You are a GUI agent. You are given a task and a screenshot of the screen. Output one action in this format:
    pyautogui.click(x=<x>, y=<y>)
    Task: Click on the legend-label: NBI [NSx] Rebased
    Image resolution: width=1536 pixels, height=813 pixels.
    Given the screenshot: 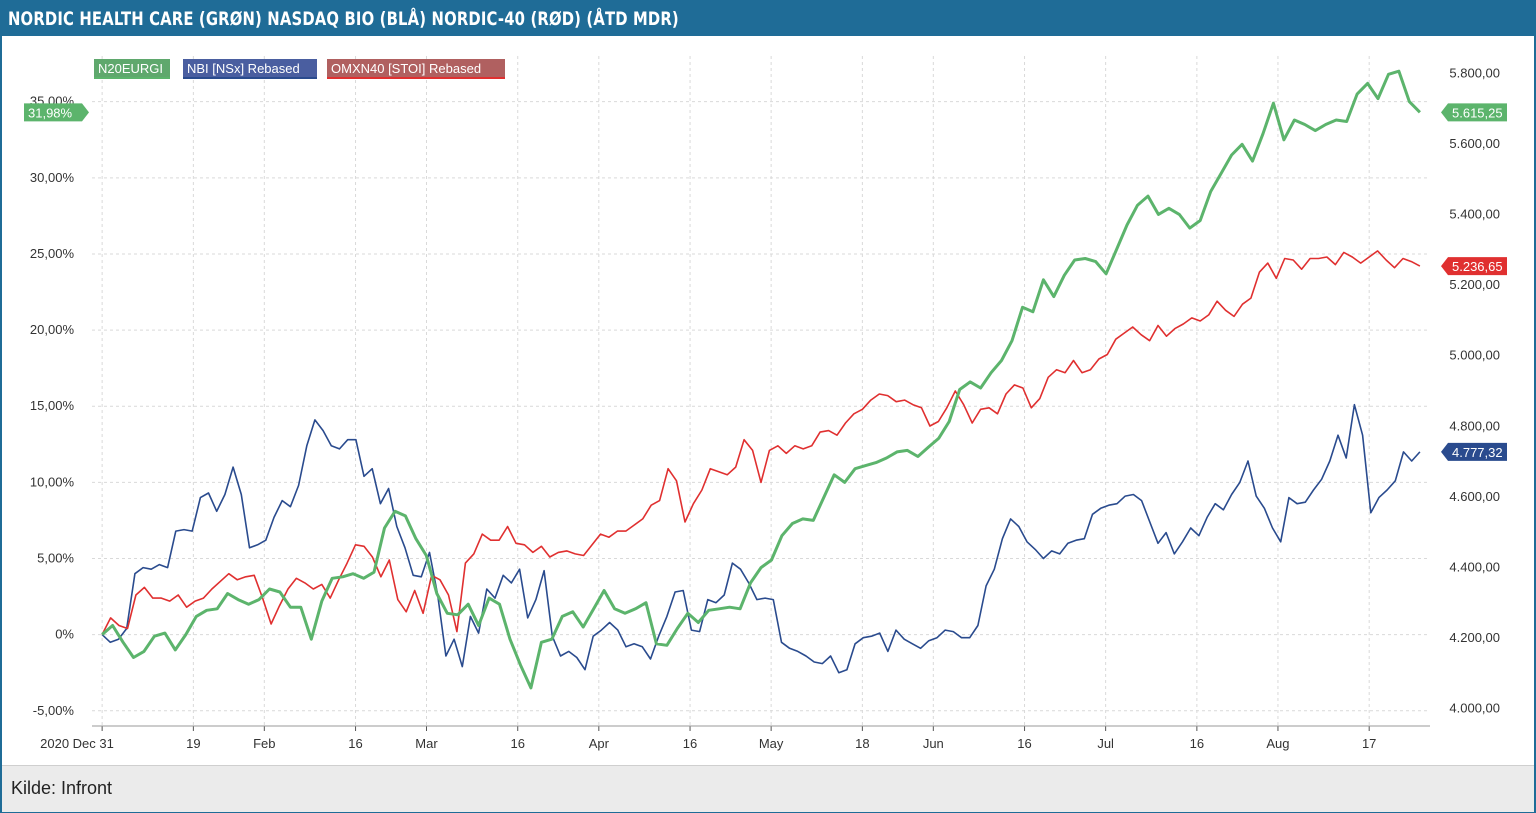 What is the action you would take?
    pyautogui.click(x=243, y=68)
    